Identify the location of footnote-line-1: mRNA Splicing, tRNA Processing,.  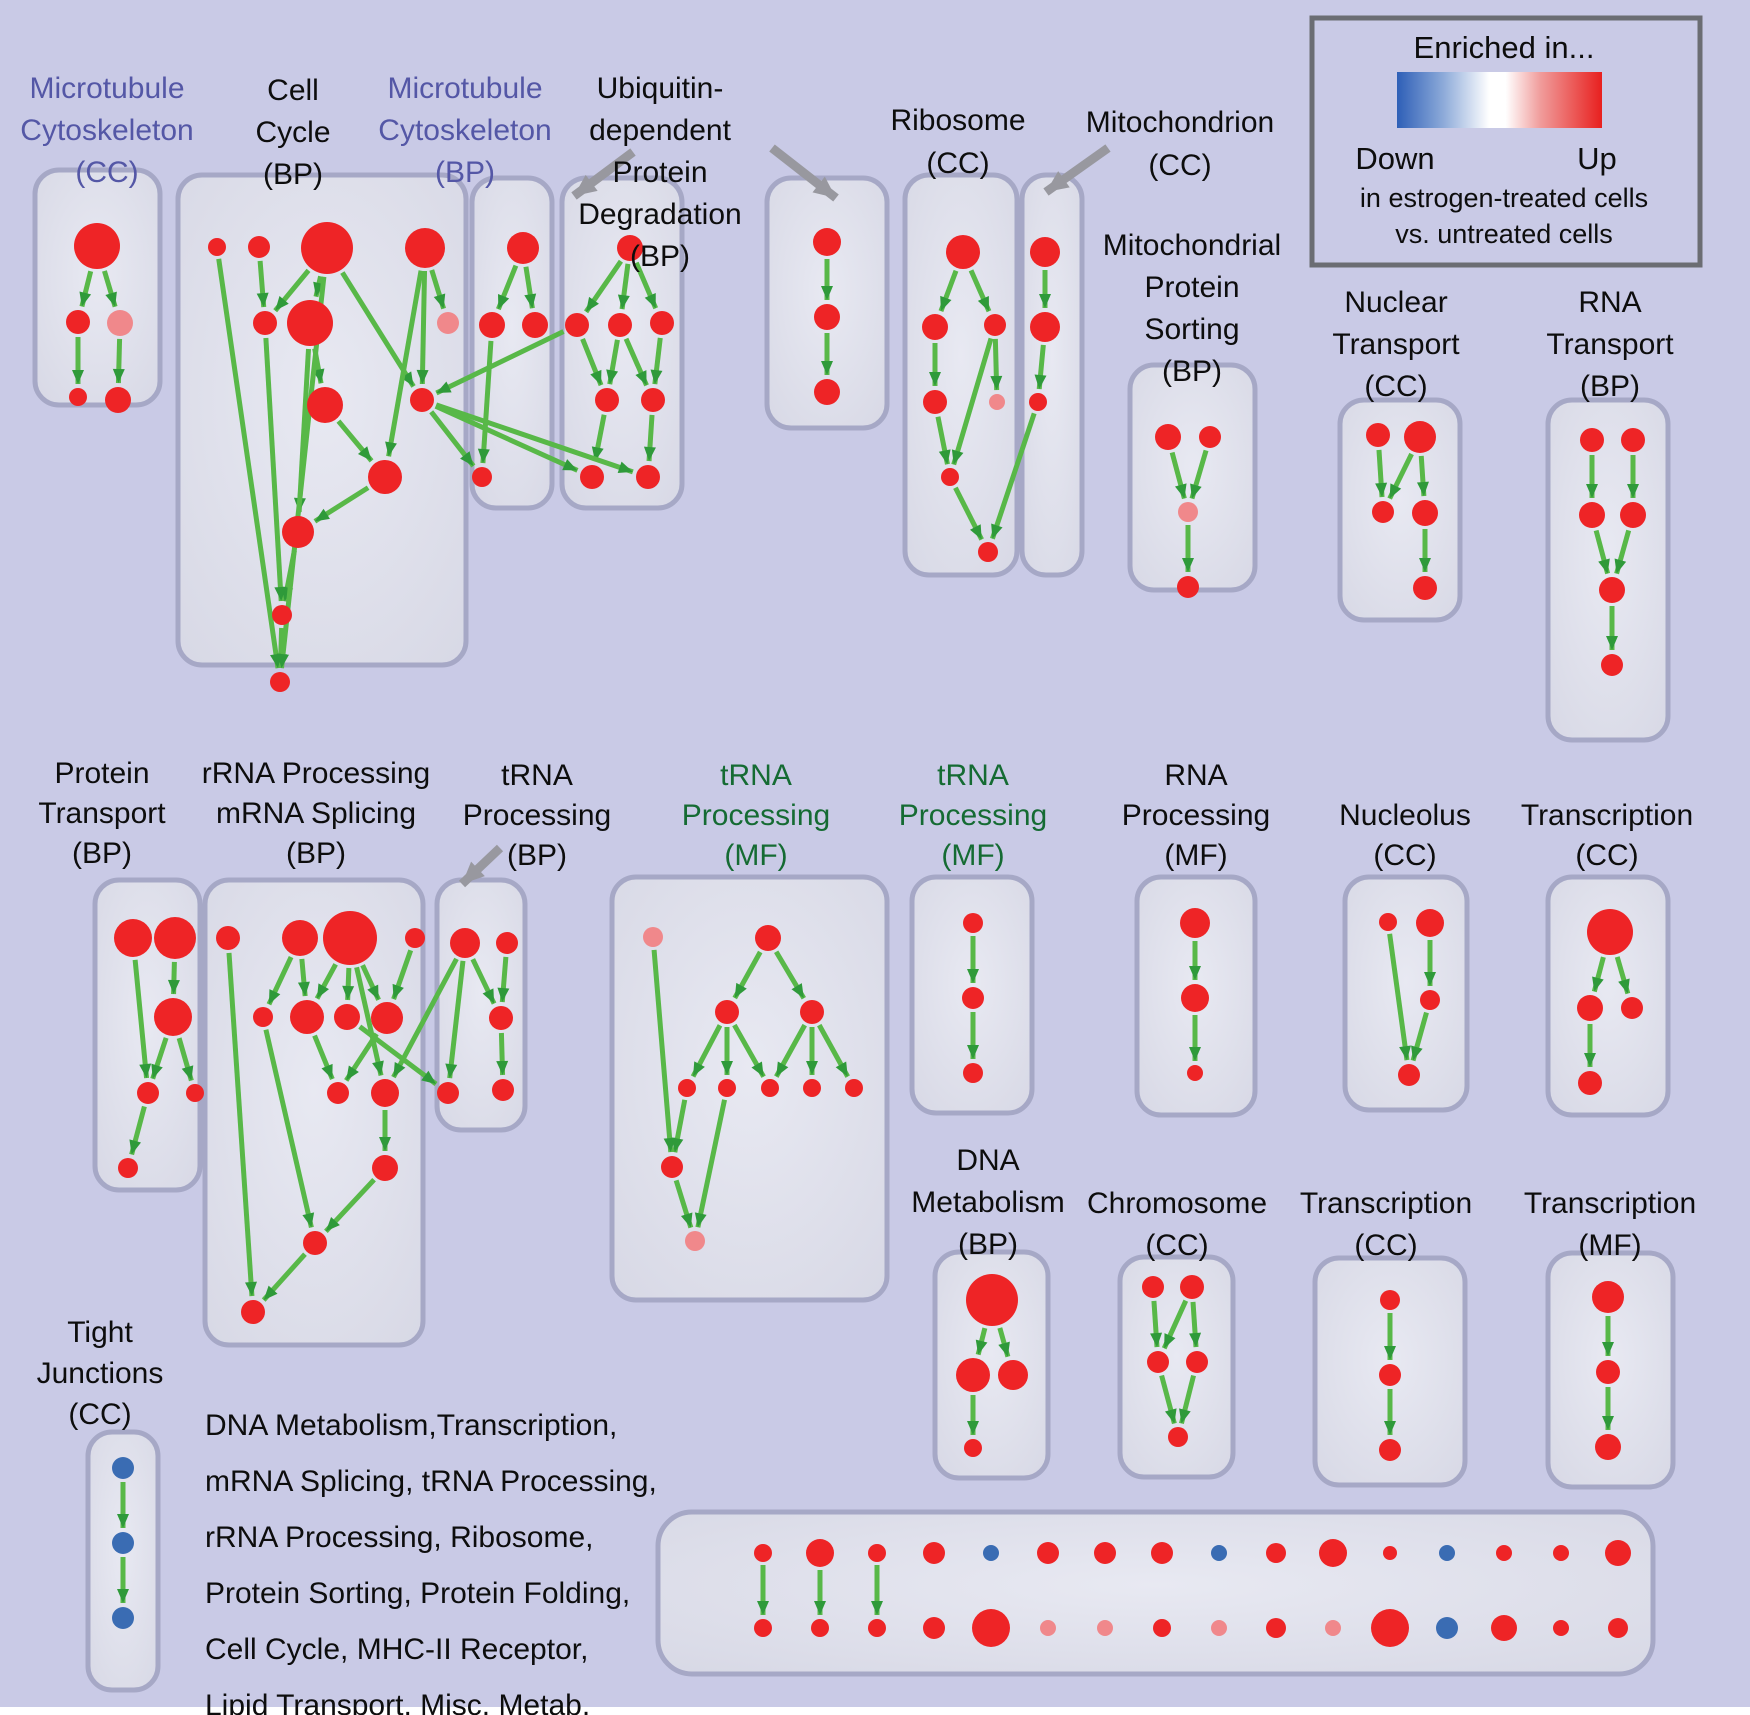
(431, 1481).